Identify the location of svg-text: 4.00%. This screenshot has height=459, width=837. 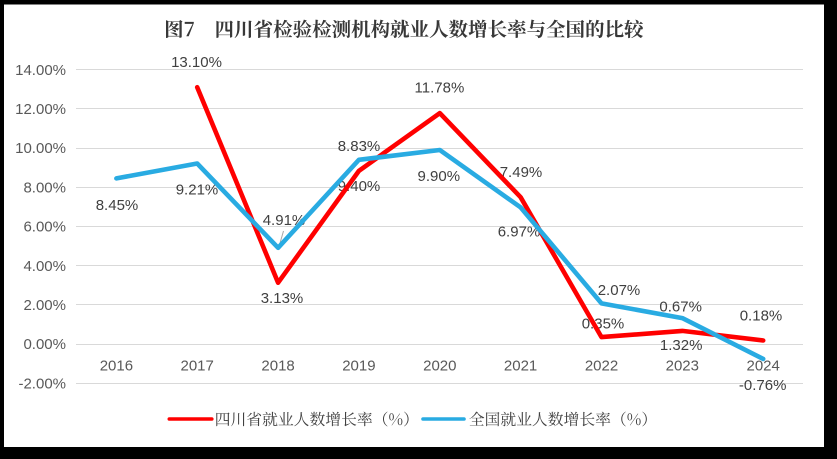
(44, 266).